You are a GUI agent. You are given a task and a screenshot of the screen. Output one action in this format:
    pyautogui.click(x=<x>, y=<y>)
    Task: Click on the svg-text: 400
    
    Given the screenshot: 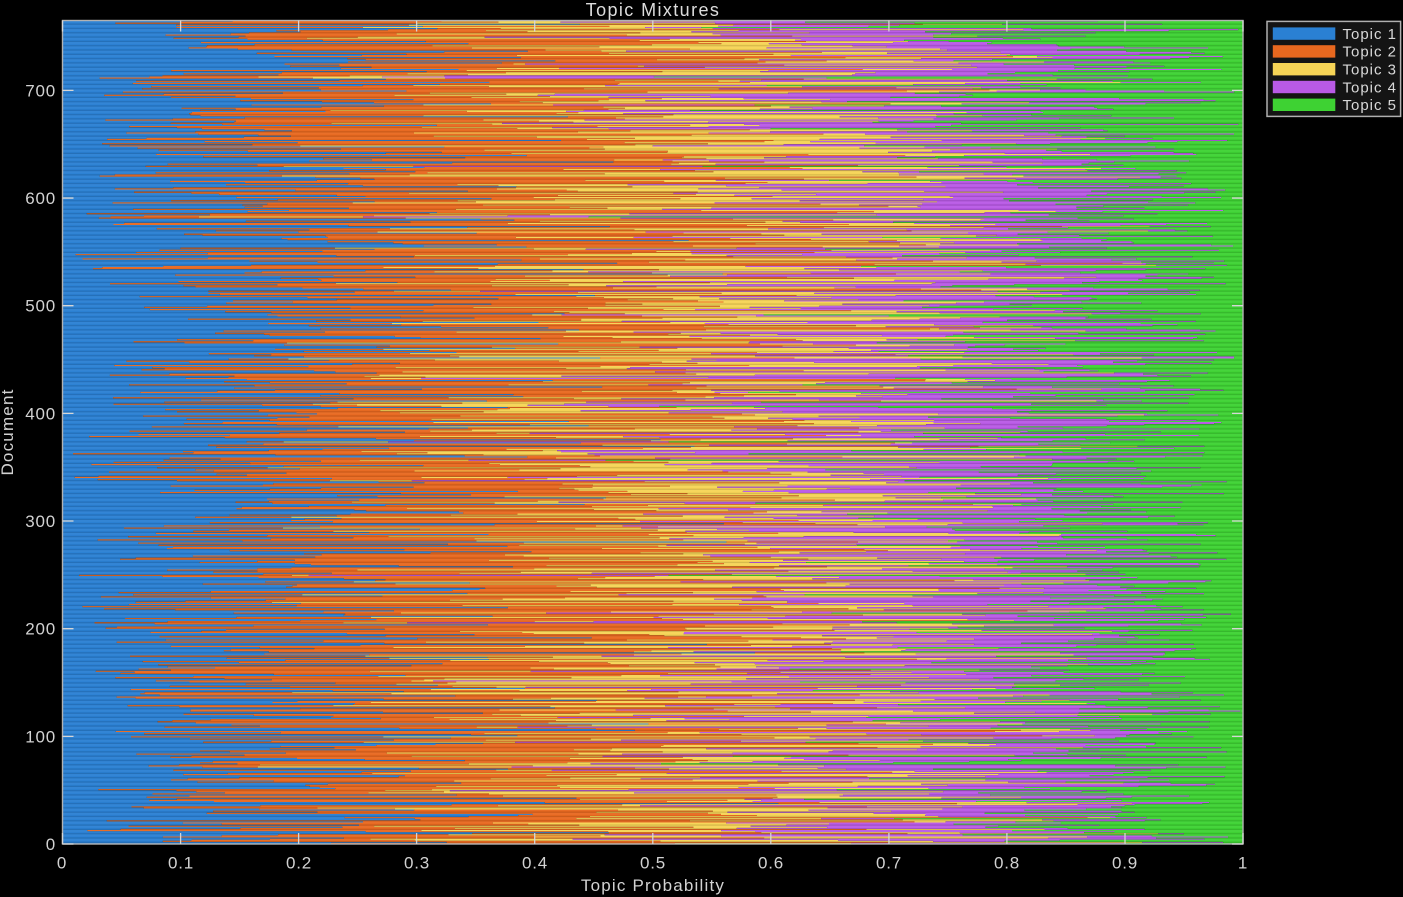 What is the action you would take?
    pyautogui.click(x=40, y=413)
    